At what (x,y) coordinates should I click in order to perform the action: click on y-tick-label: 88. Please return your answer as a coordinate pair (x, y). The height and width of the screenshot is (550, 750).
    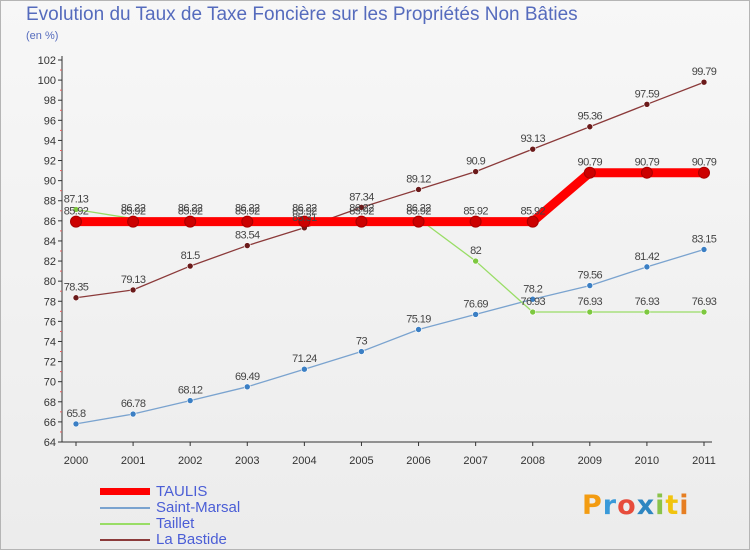
    Looking at the image, I should click on (50, 202).